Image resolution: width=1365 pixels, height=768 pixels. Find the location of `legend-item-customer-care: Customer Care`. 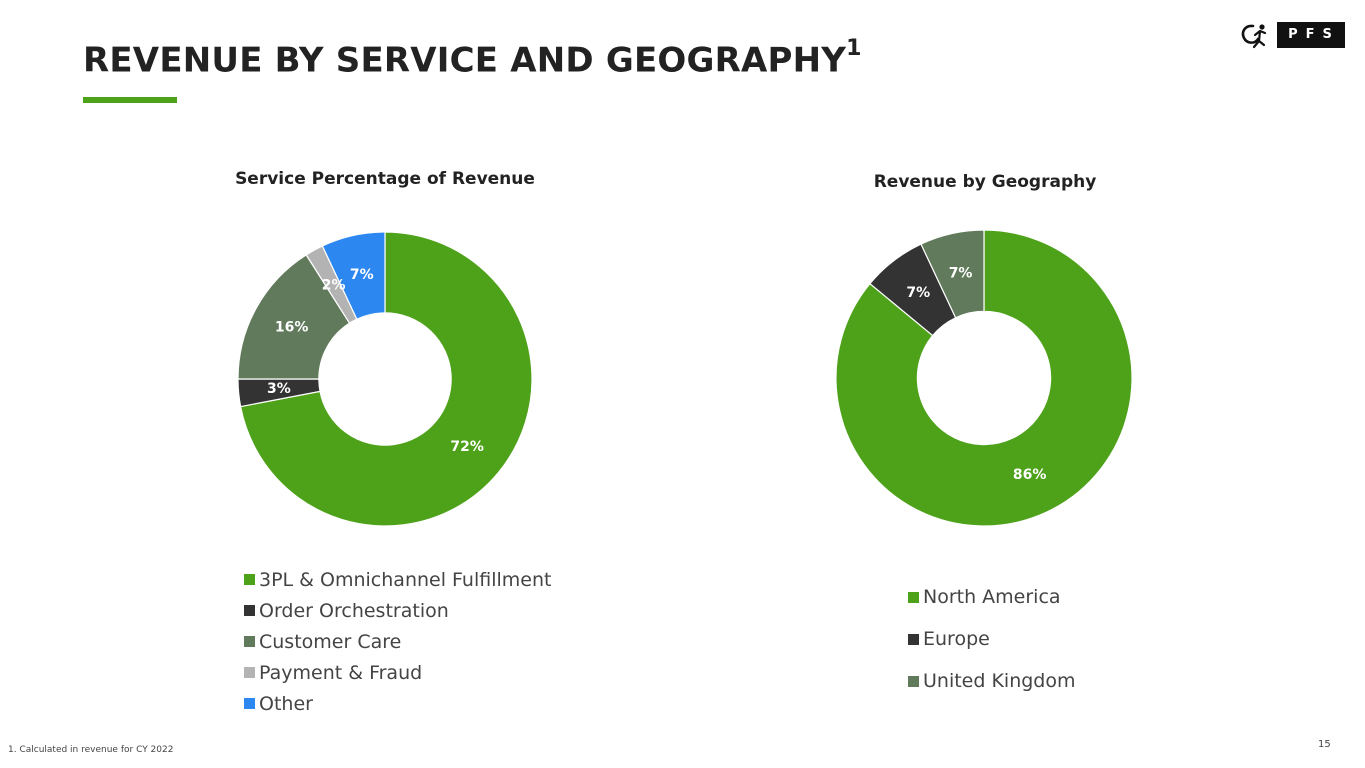

legend-item-customer-care: Customer Care is located at coordinates (397, 641).